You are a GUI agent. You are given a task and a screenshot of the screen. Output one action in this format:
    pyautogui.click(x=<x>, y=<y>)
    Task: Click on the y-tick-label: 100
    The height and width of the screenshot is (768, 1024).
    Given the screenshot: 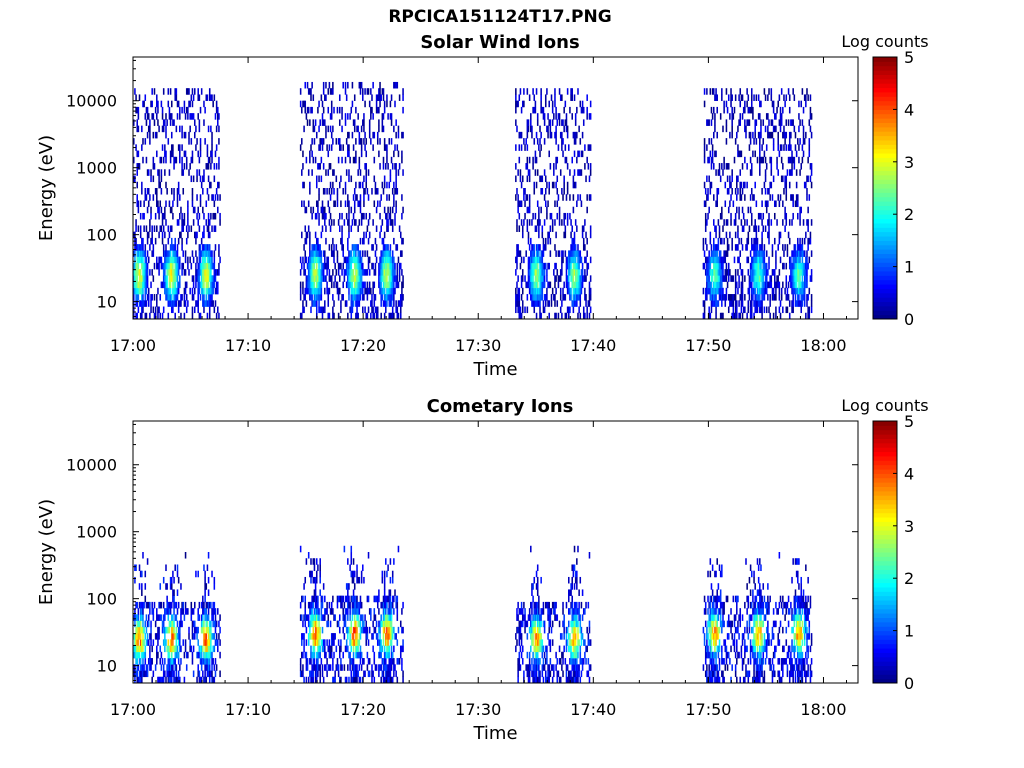 What is the action you would take?
    pyautogui.click(x=101, y=235)
    